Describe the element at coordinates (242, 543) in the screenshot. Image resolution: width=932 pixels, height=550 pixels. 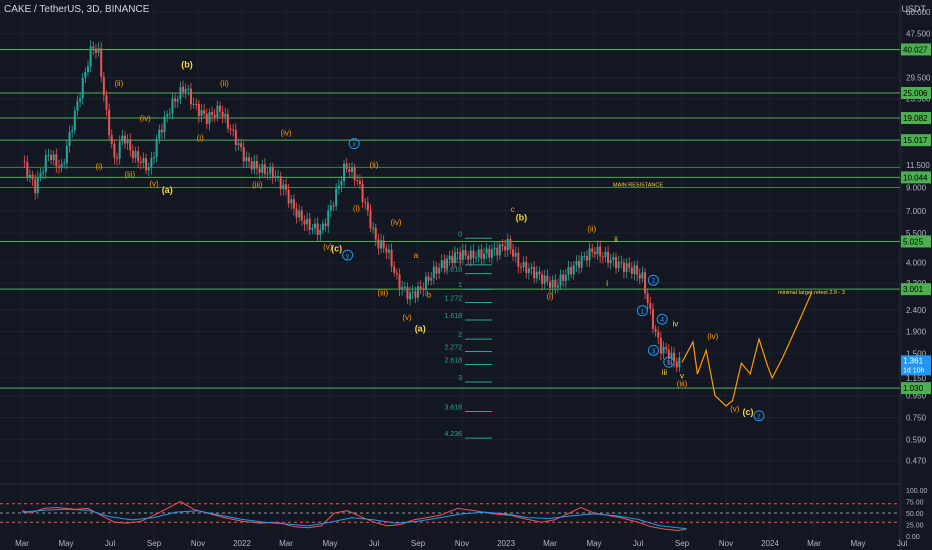
I see `x-tick-label: 2022` at that location.